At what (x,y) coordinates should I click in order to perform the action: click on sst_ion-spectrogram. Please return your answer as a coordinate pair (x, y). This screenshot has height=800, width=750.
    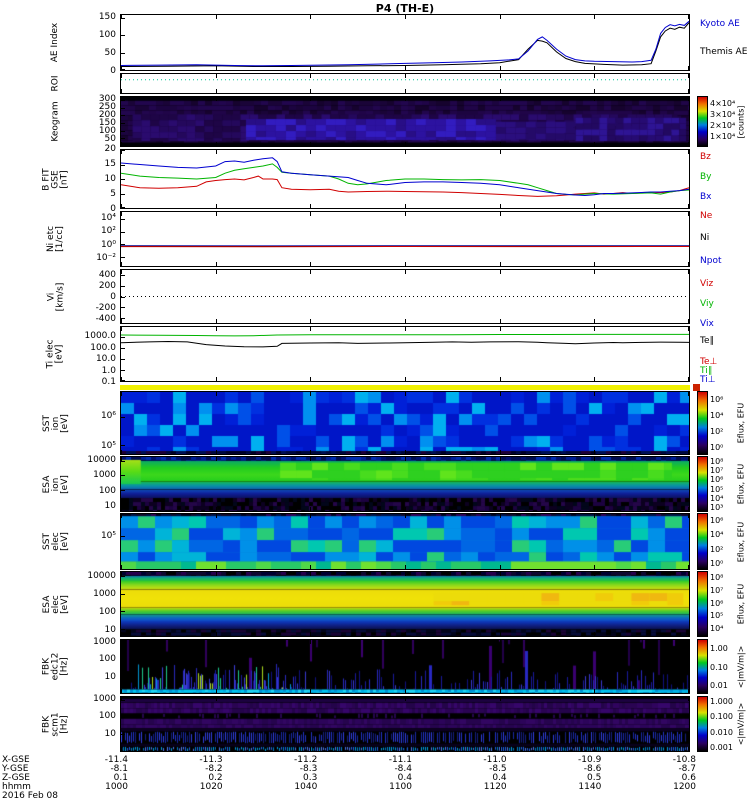
    Looking at the image, I should click on (405, 423).